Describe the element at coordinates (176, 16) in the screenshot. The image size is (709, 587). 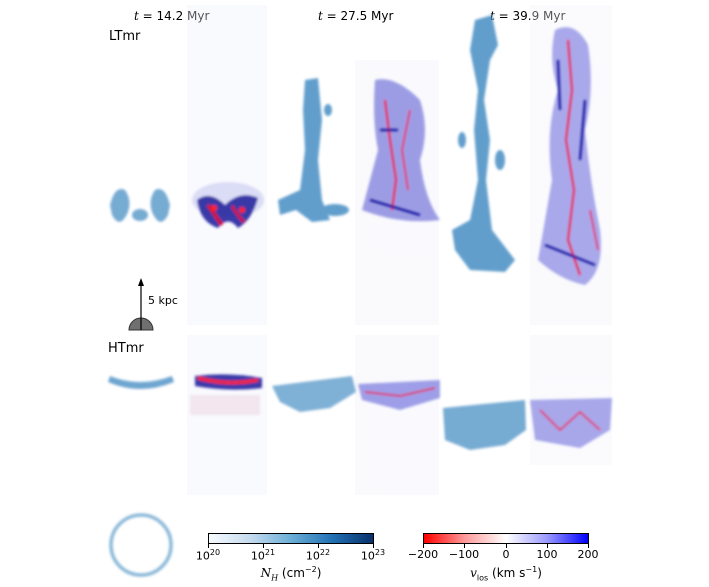
I see `time-value: = 14.2 Myr` at that location.